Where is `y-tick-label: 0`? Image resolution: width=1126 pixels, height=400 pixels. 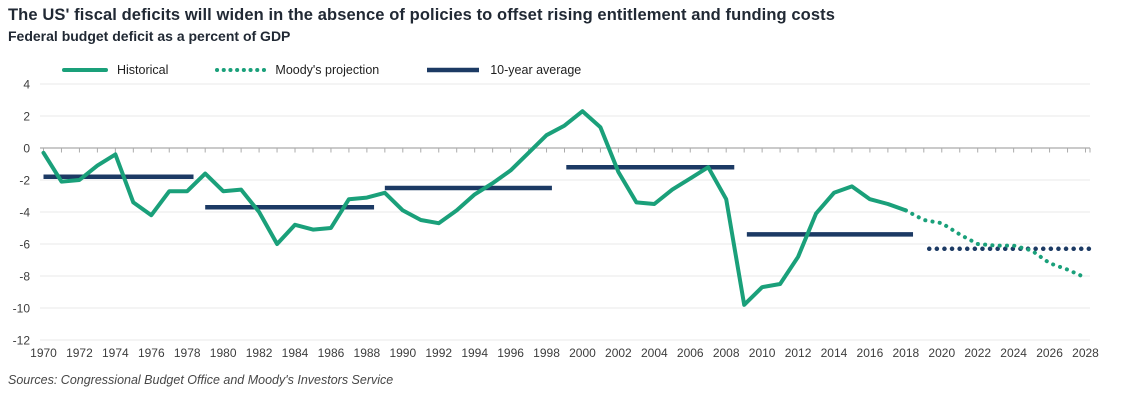 y-tick-label: 0 is located at coordinates (26, 149).